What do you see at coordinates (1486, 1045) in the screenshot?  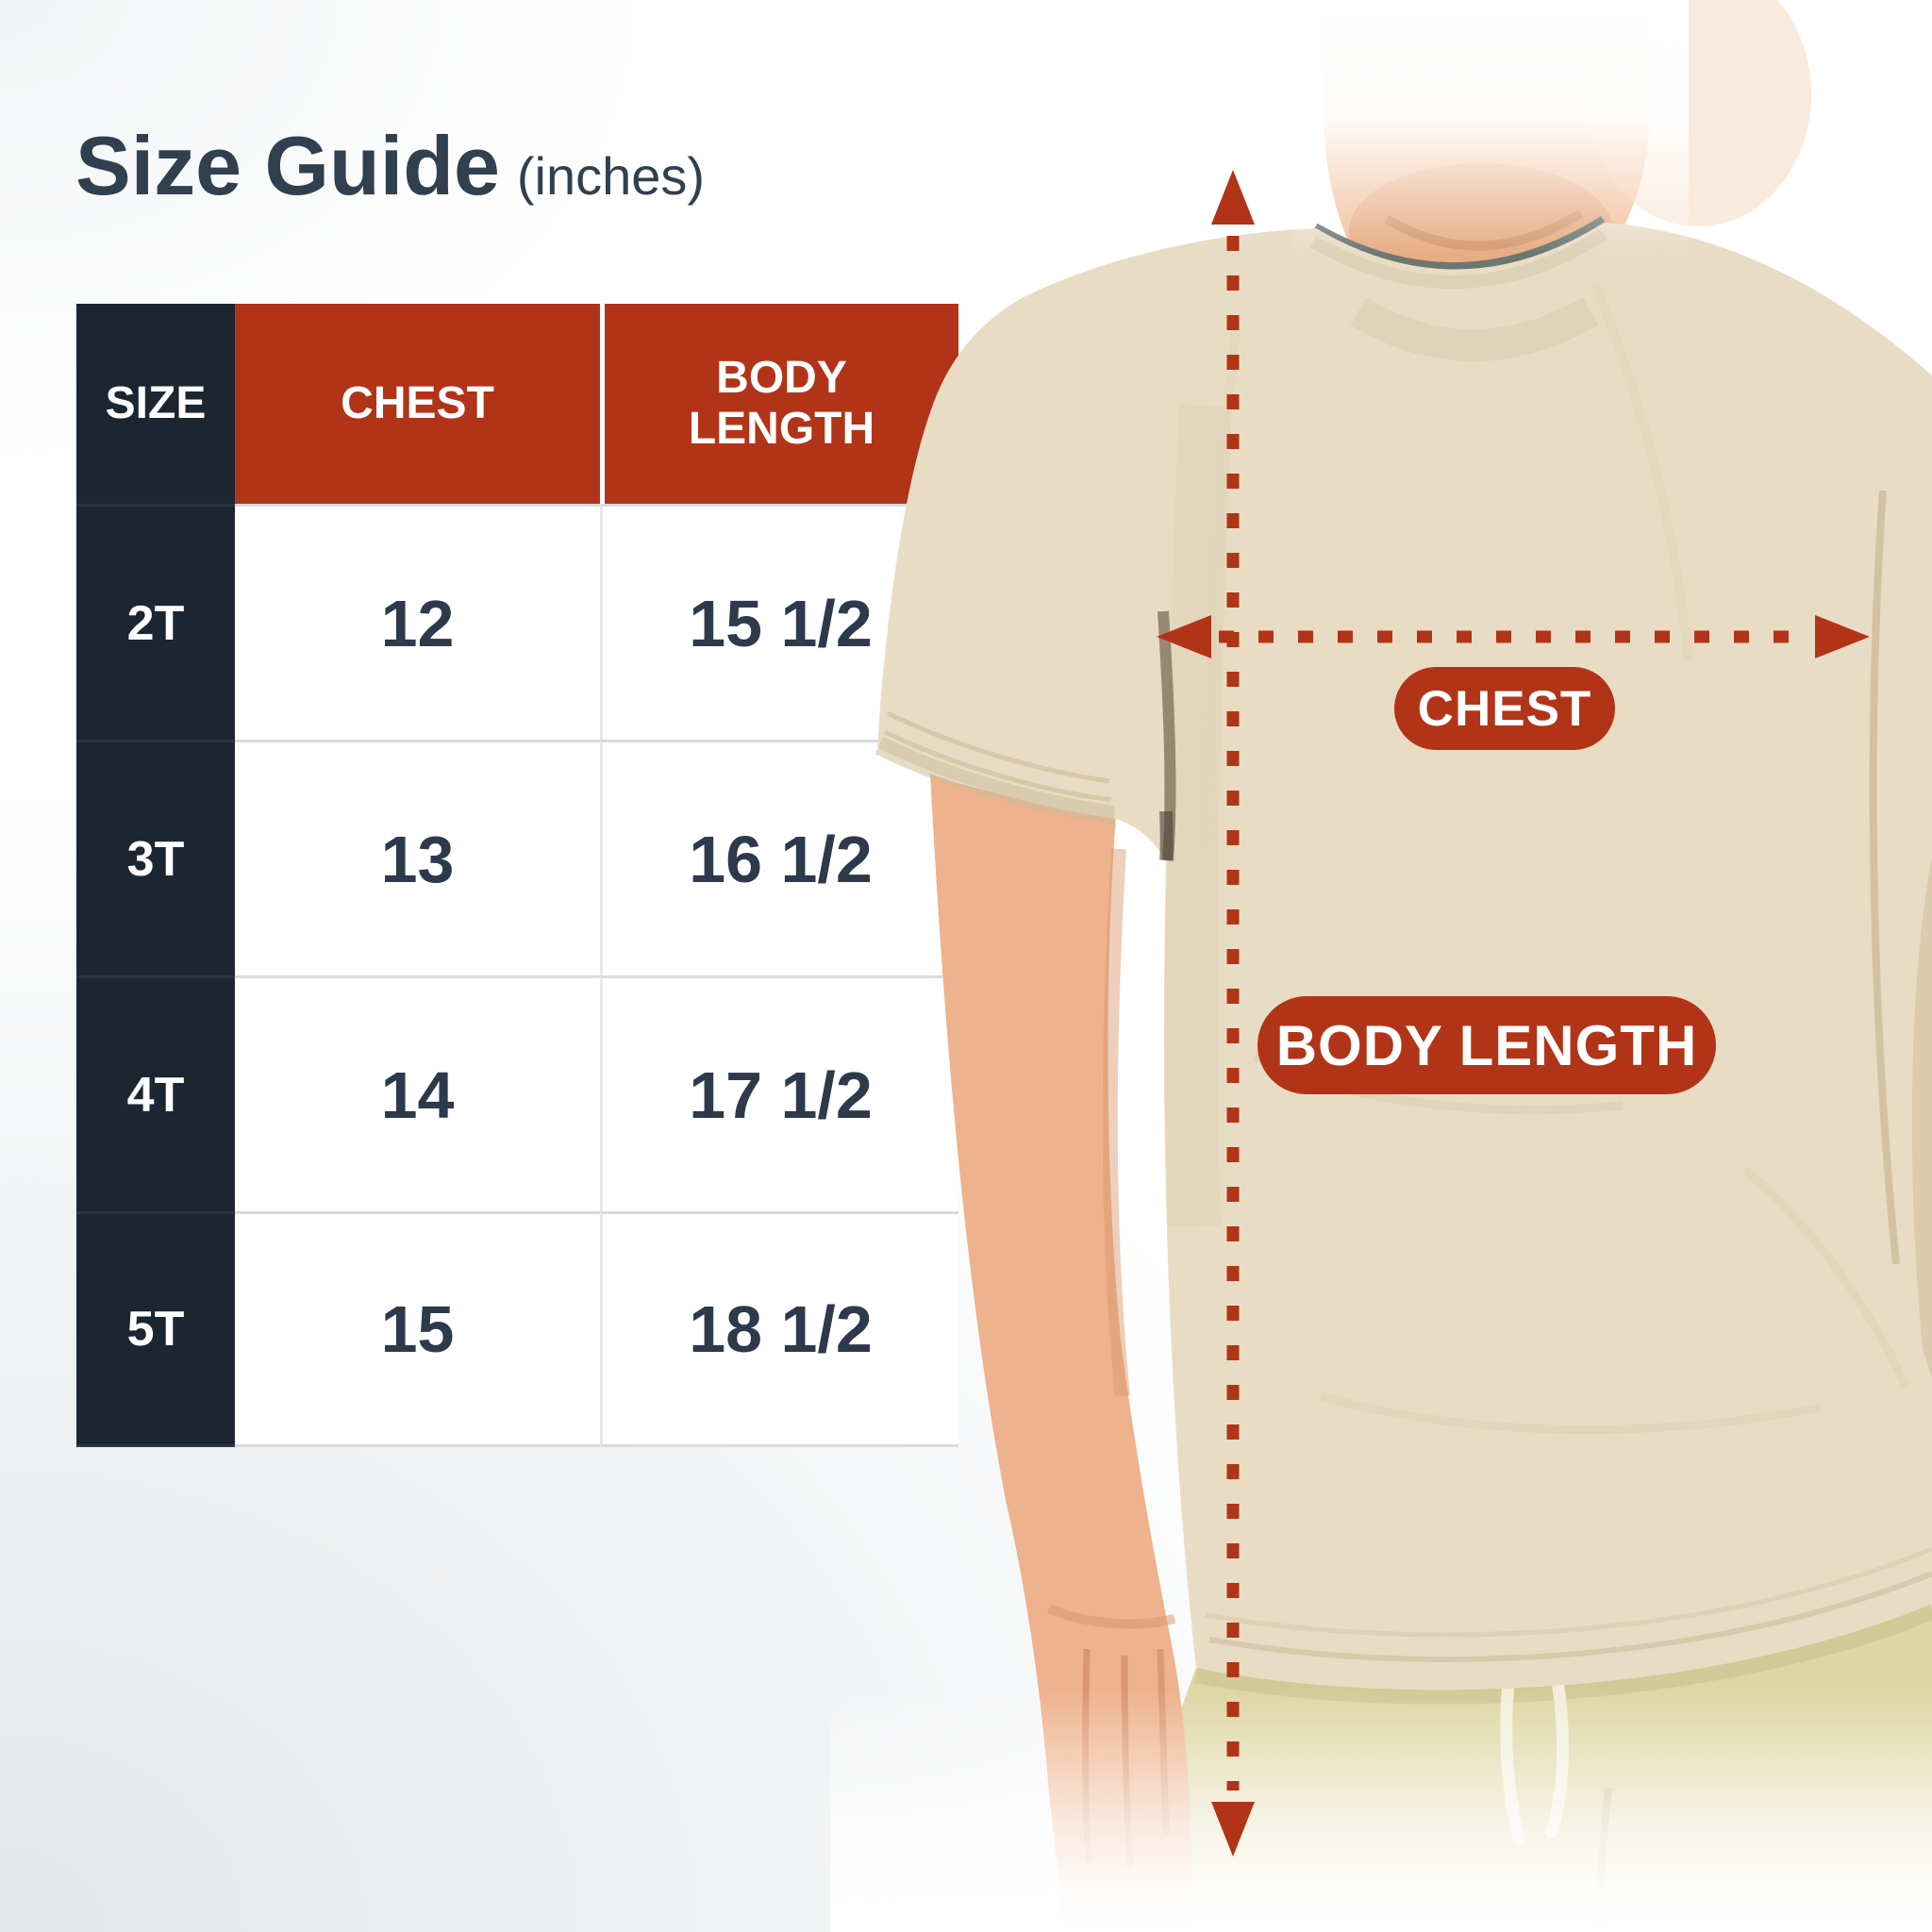 I see `body-length-measurement-label: BODY LENGTH` at bounding box center [1486, 1045].